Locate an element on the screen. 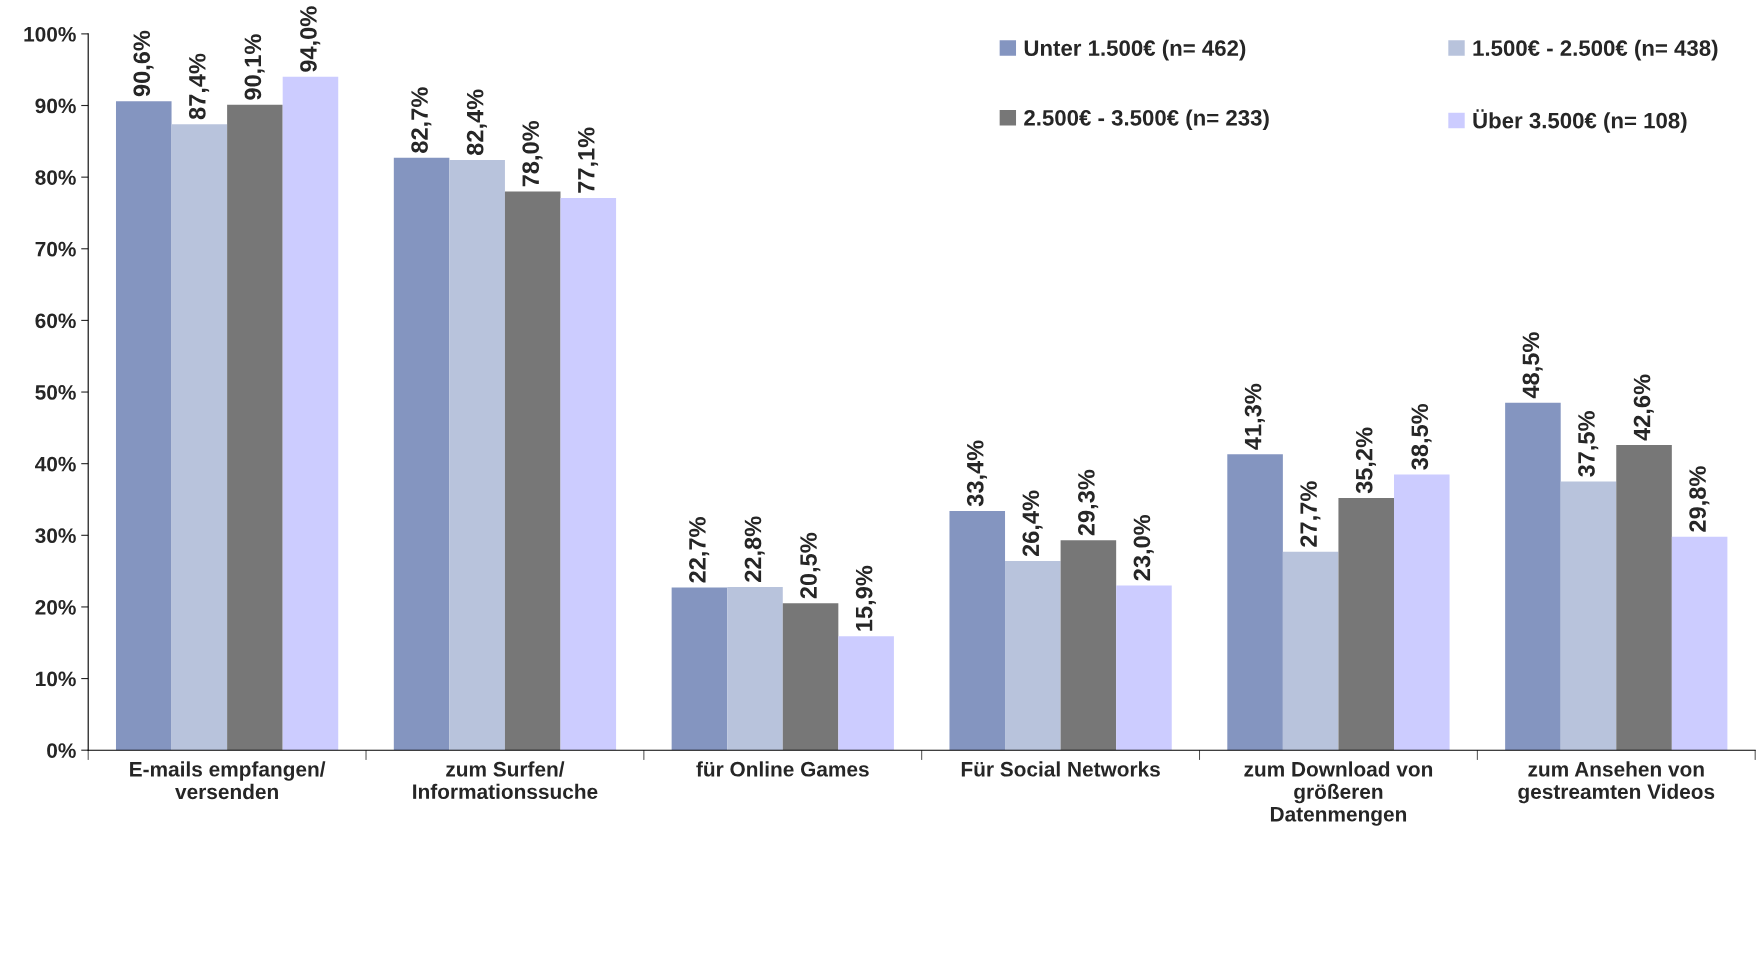  y-tick-label: 30% is located at coordinates (55, 536).